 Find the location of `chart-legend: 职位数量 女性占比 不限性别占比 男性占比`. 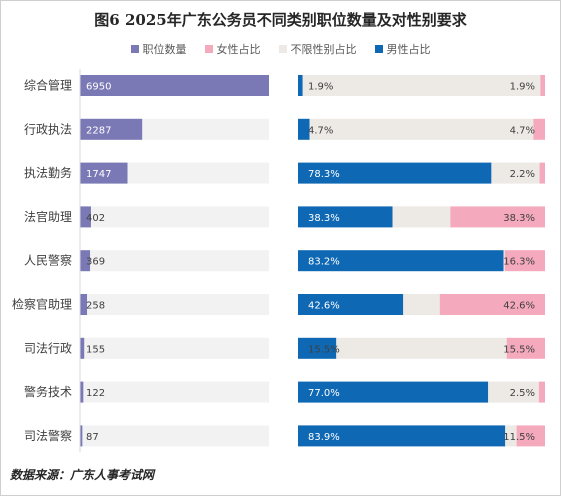

chart-legend: 职位数量 女性占比 不限性别占比 男性占比 is located at coordinates (280, 49).